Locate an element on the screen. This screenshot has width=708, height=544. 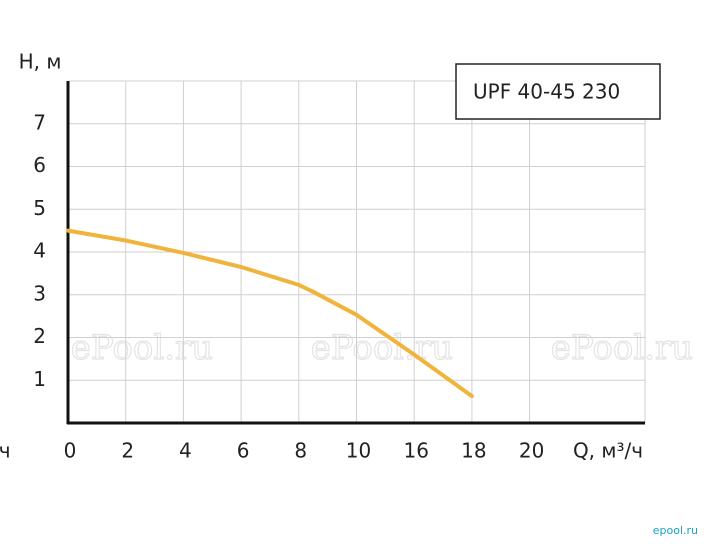
x-tick-label: 18 is located at coordinates (473, 451).